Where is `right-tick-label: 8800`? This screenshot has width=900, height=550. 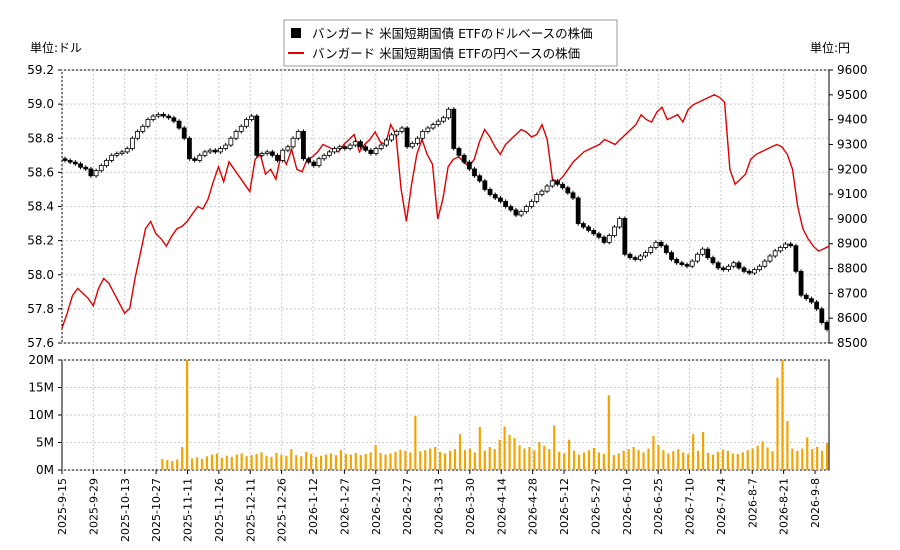 right-tick-label: 8800 is located at coordinates (852, 269).